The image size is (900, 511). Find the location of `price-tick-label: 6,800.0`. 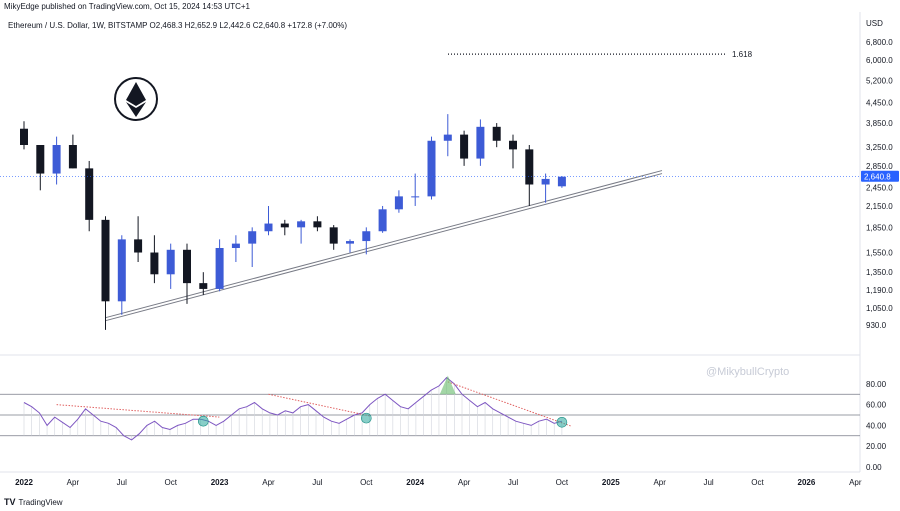

price-tick-label: 6,800.0 is located at coordinates (879, 42).